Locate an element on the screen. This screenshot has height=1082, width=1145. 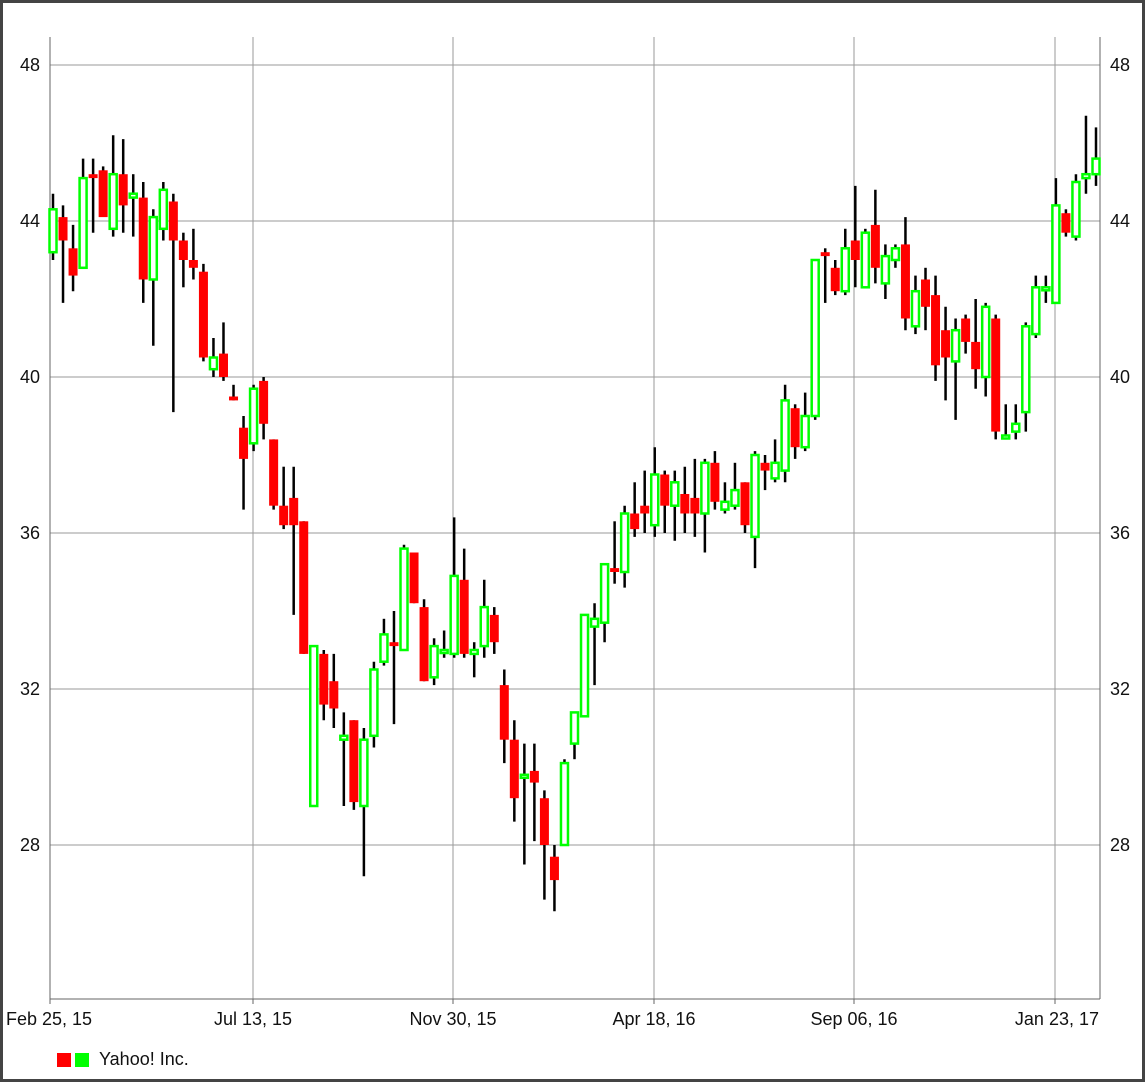
y-tick-left: 36 is located at coordinates (30, 533).